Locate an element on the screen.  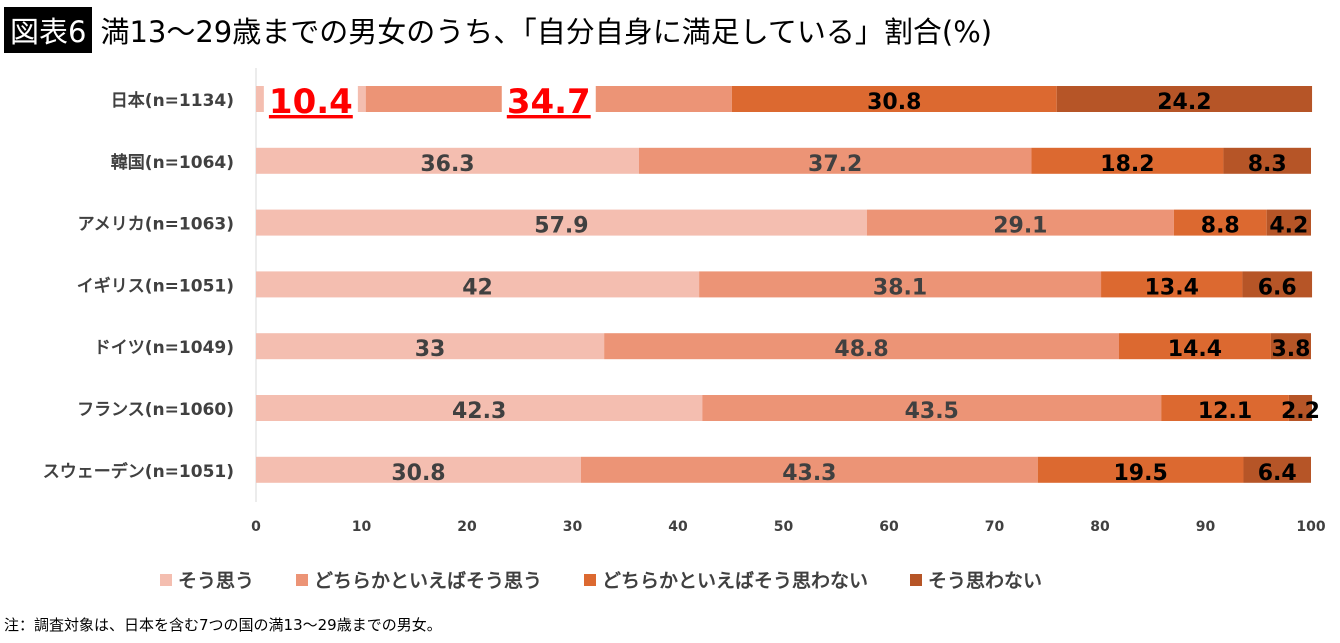
data-label: 37.2 is located at coordinates (835, 164).